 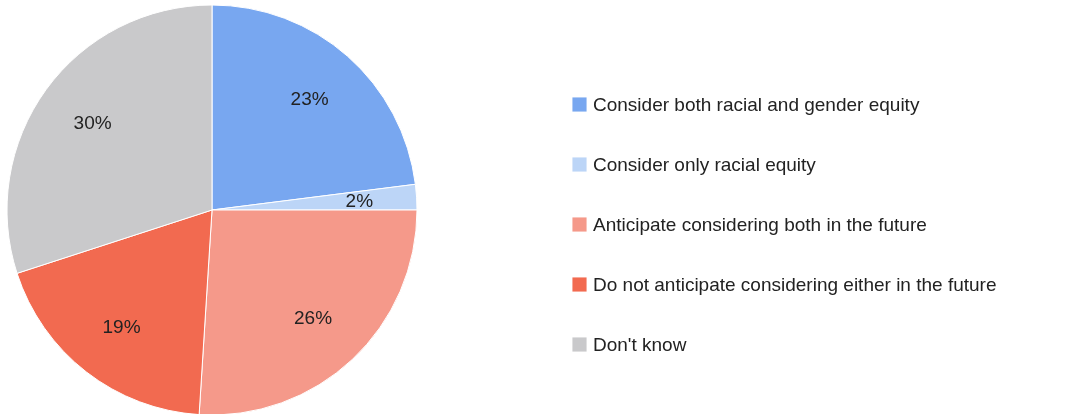 What do you see at coordinates (92, 123) in the screenshot?
I see `data-label: 30%` at bounding box center [92, 123].